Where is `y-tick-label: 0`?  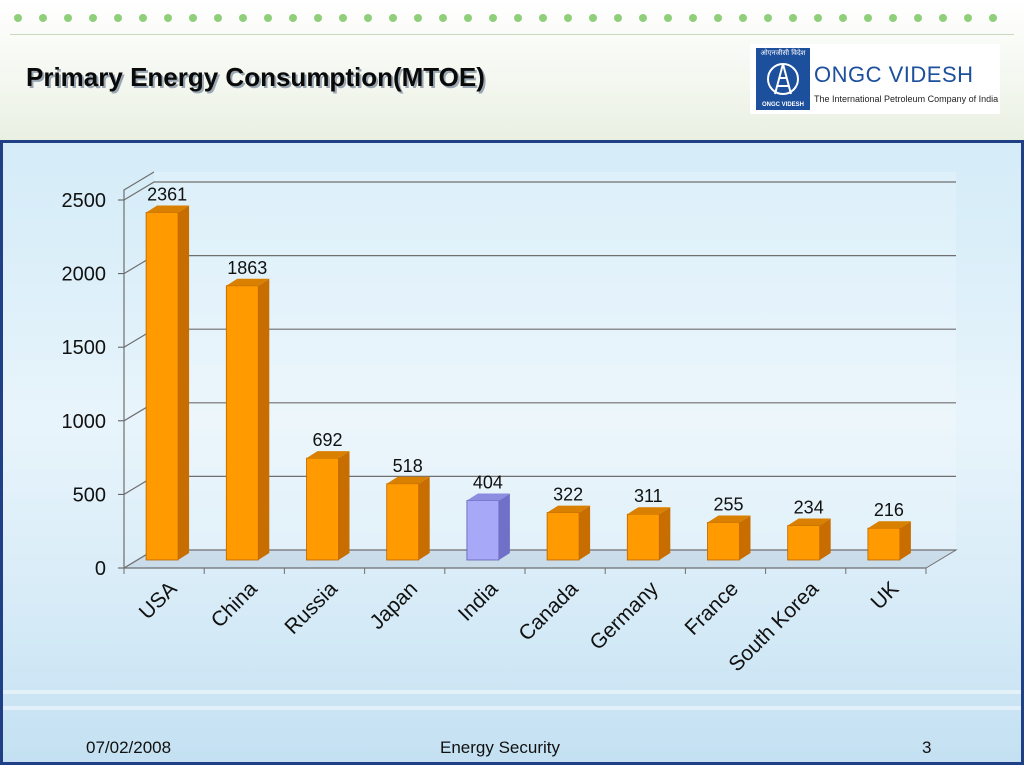
y-tick-label: 0 is located at coordinates (100, 569).